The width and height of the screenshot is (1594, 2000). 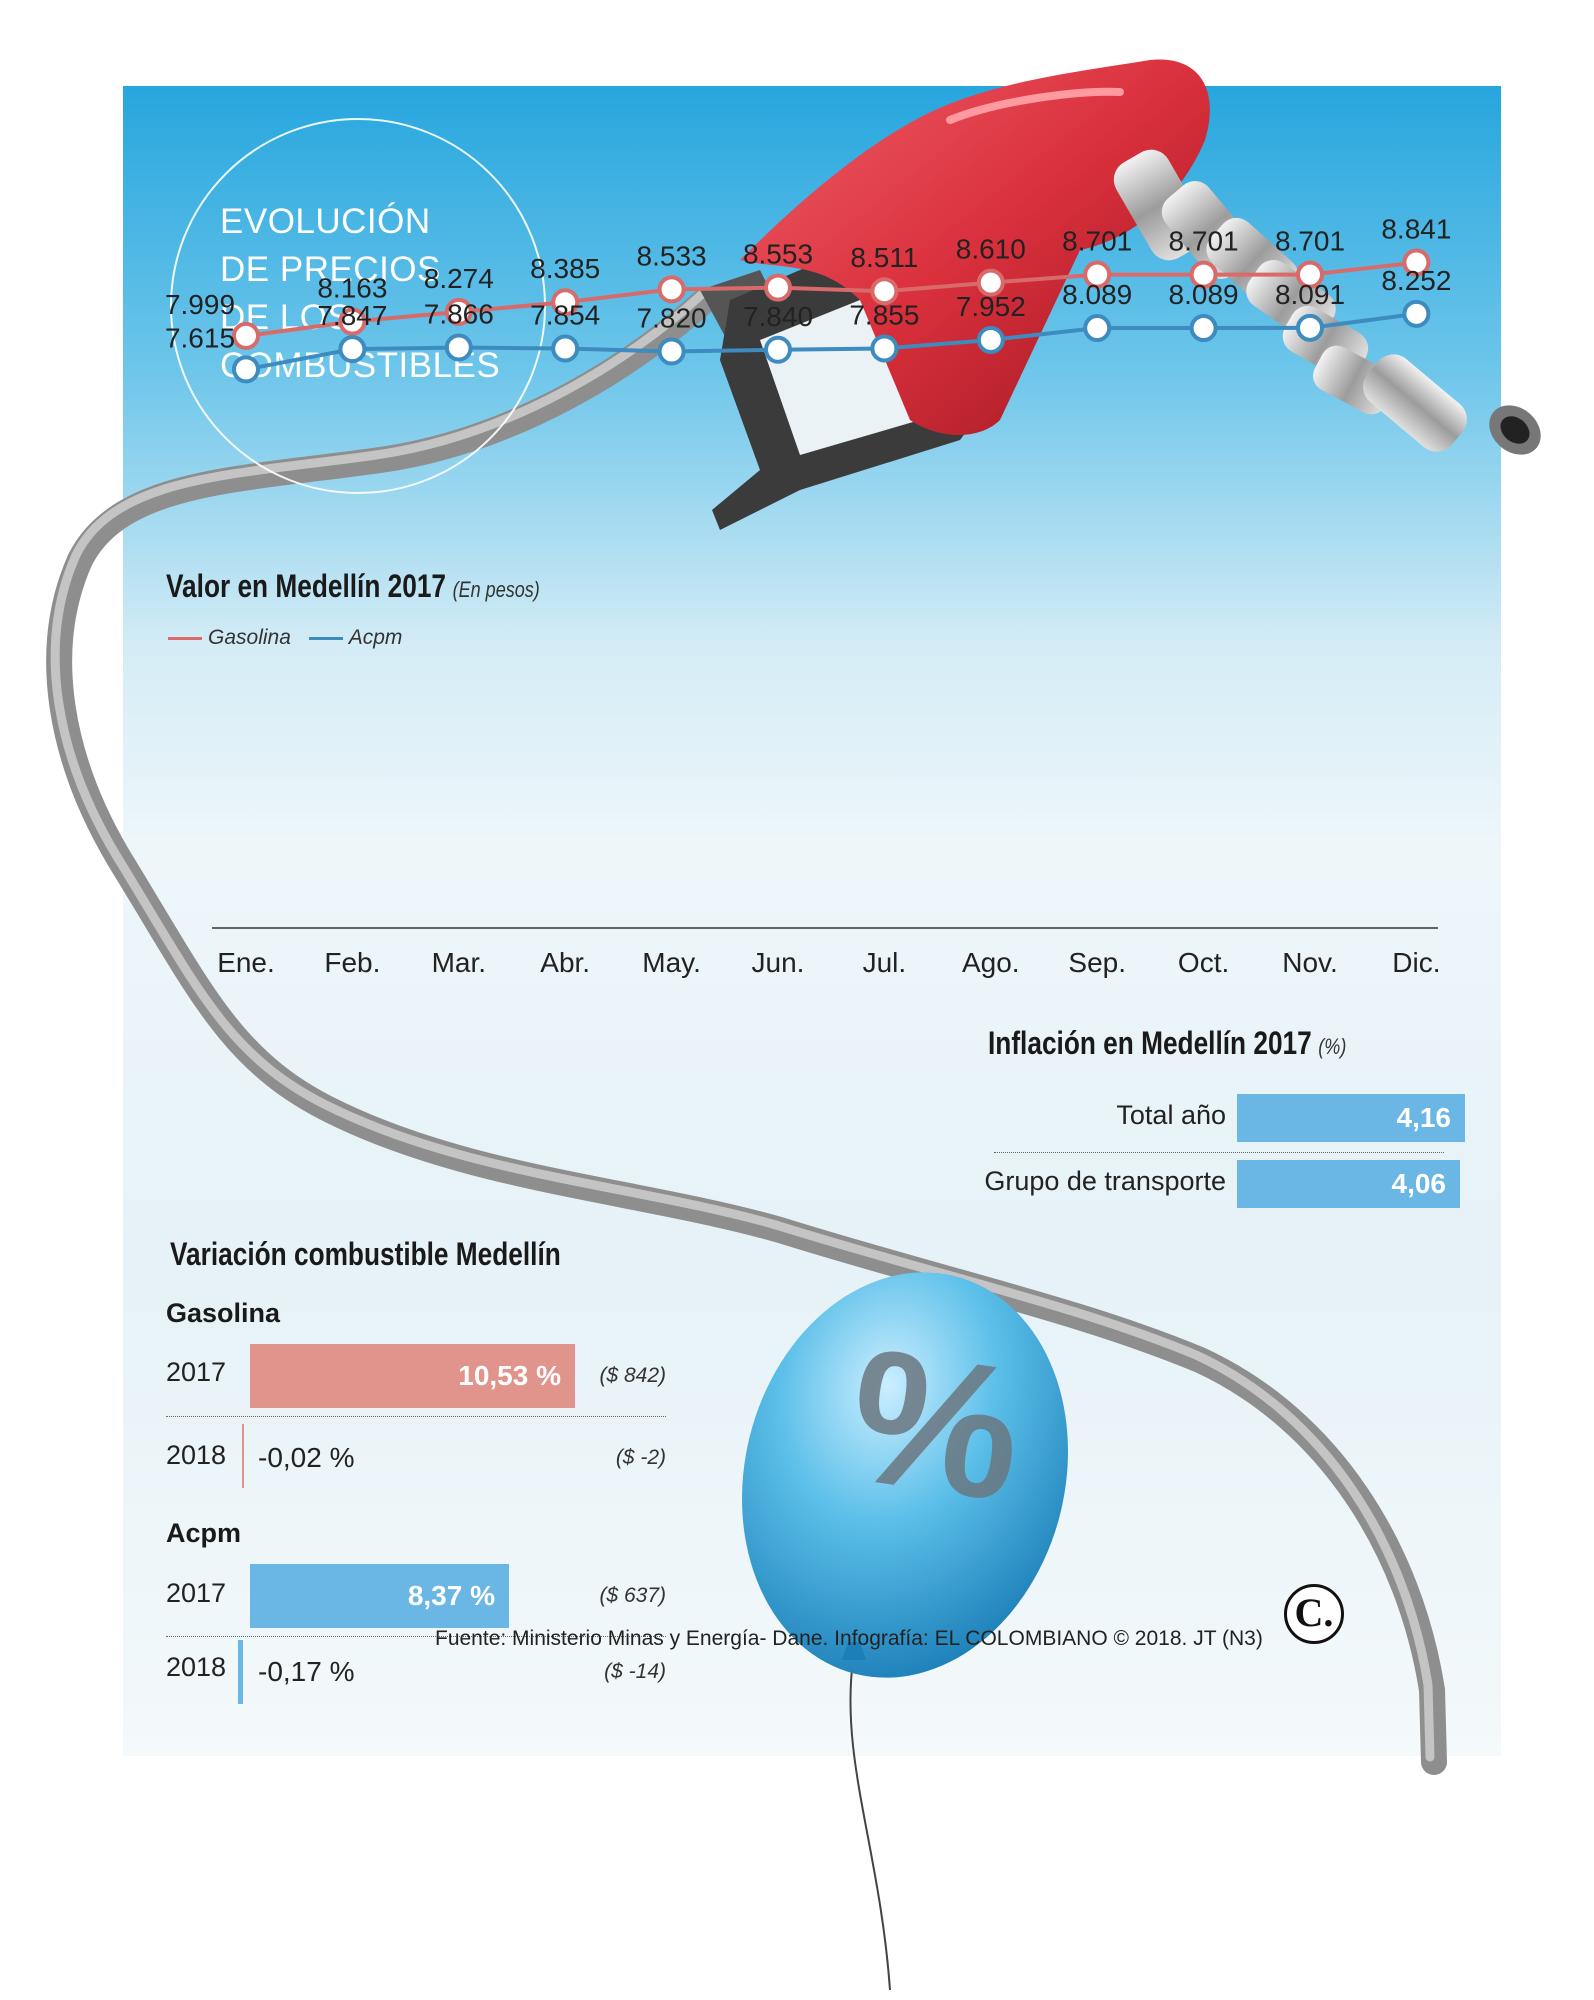 What do you see at coordinates (1105, 1181) in the screenshot?
I see `inflation-row-label: Grupo de transporte` at bounding box center [1105, 1181].